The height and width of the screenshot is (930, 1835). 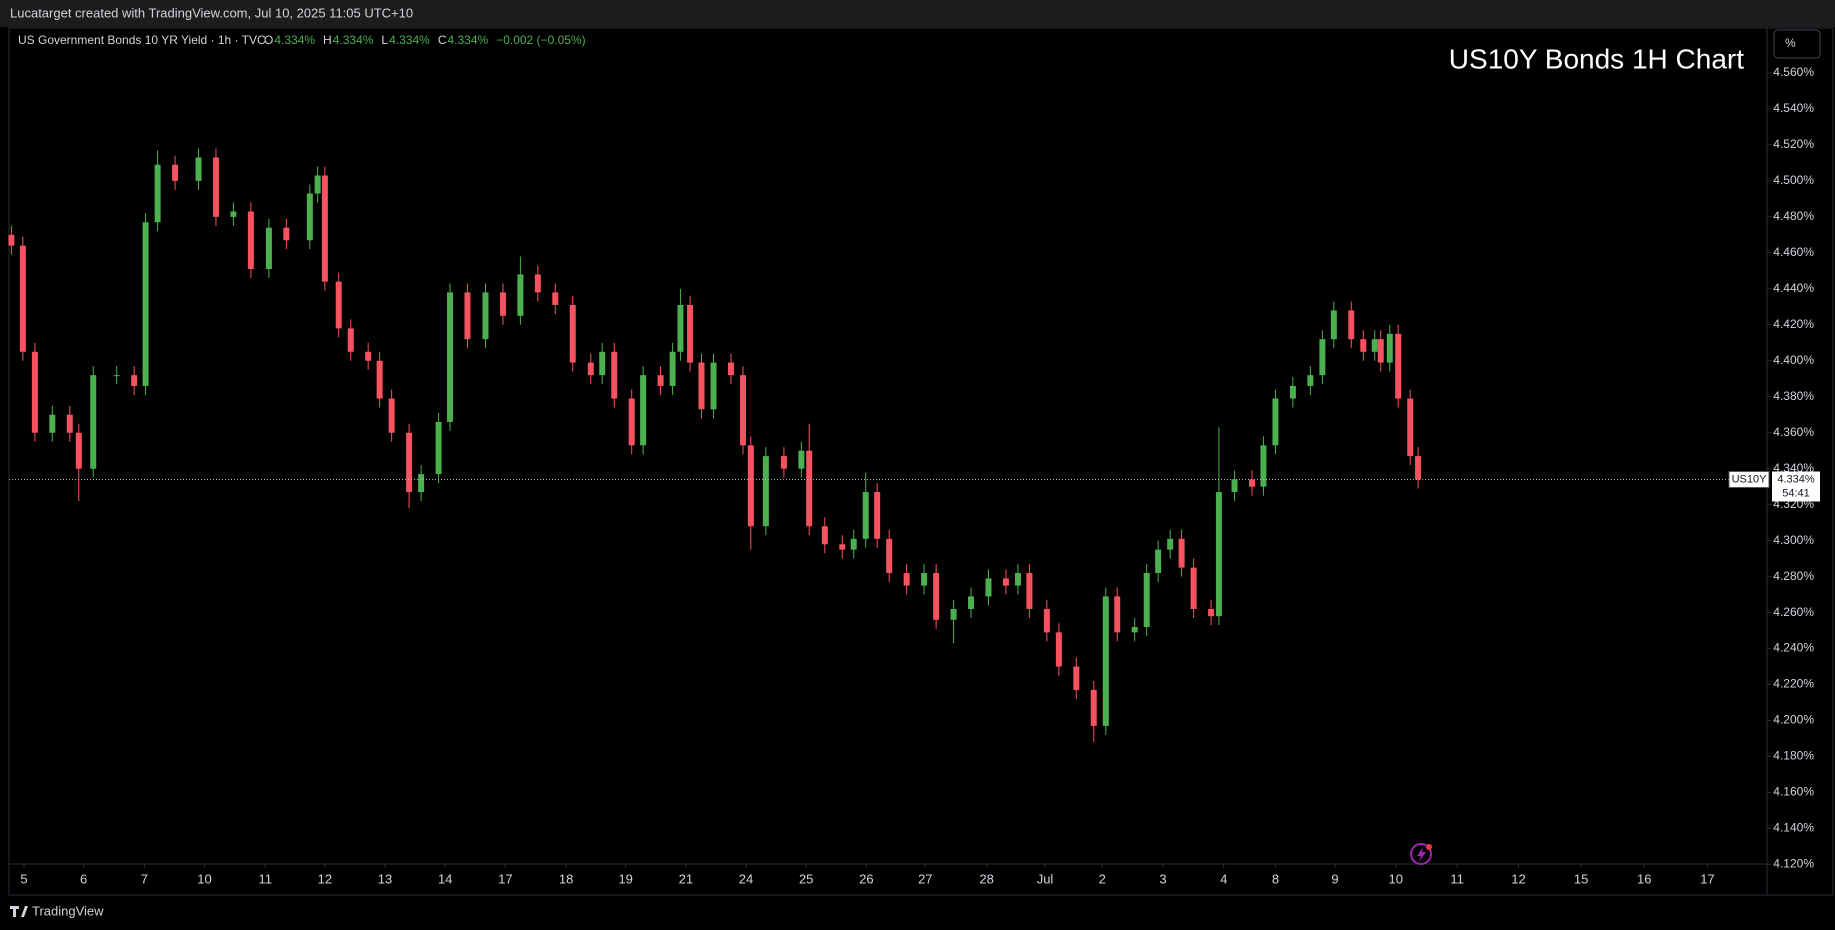 I want to click on x-tick-label: 28, so click(x=986, y=878).